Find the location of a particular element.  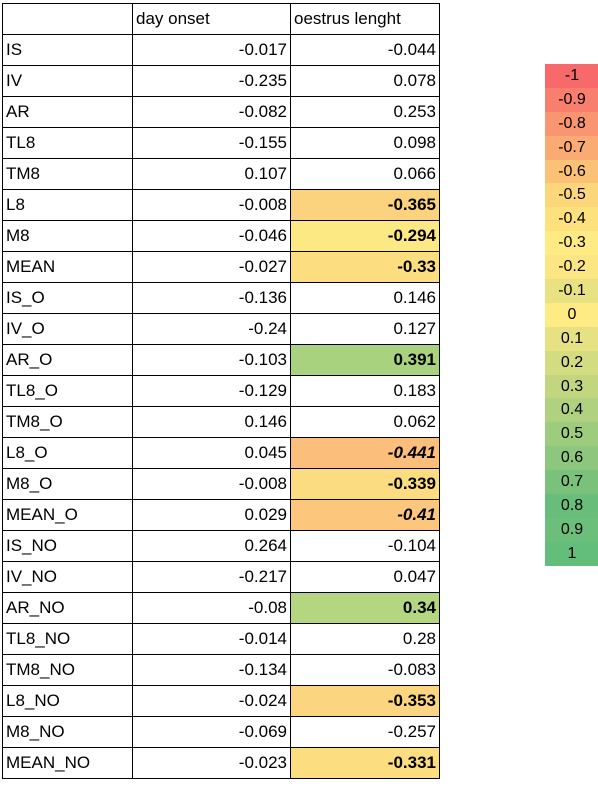

table-row: TL8_O -0.129 0.183 is located at coordinates (221, 391).